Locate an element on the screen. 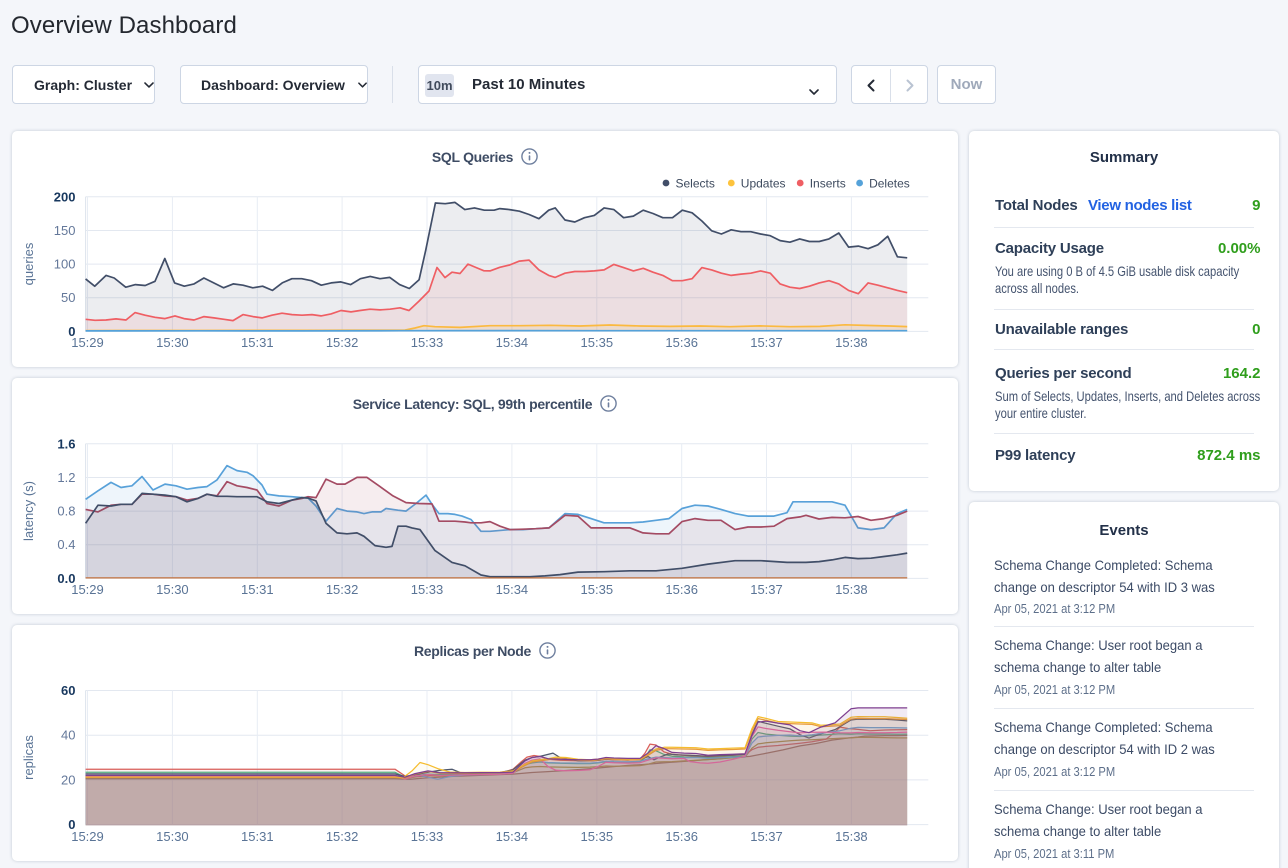 This screenshot has width=1288, height=868. svg-text: 60 is located at coordinates (68, 690).